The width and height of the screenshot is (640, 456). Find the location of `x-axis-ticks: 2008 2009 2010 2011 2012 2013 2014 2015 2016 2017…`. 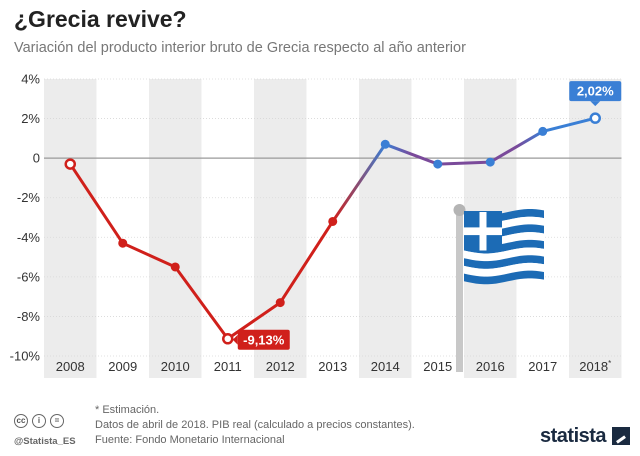

x-axis-ticks: 2008 2009 2010 2011 2012 2013 2014 2015 2016 2017… is located at coordinates (333, 366).